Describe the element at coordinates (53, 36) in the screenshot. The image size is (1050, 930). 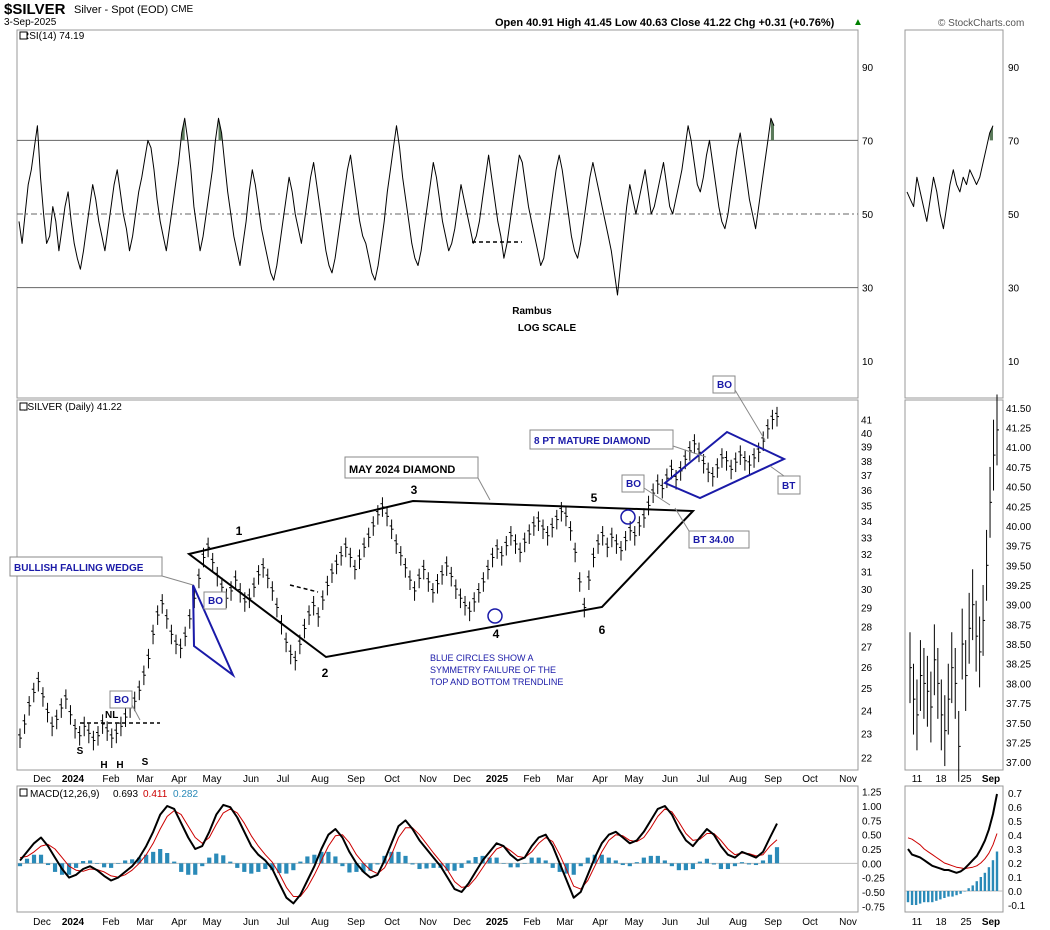
I see `rsi-title: RSI(14) 74.19` at that location.